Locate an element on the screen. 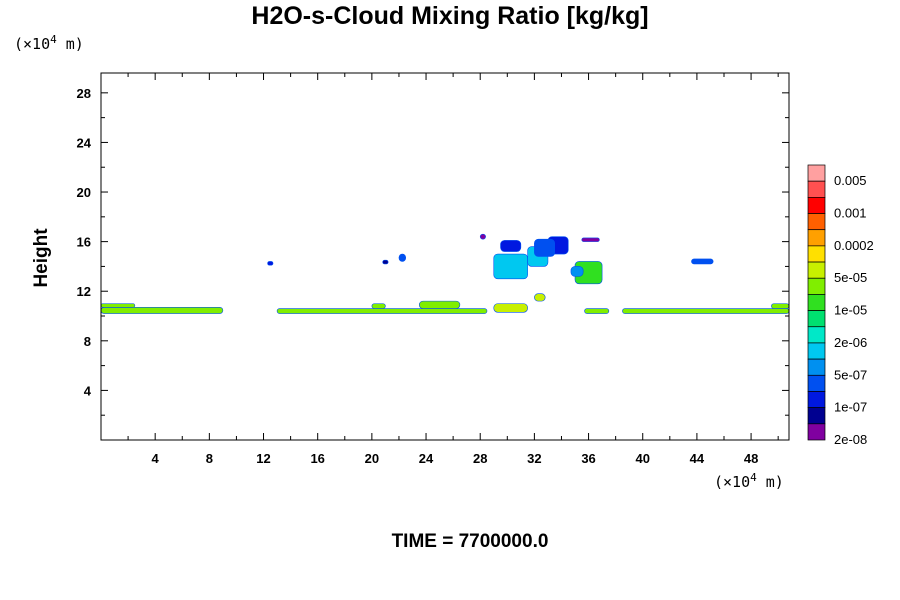 This screenshot has width=900, height=600. x-tick-label: 28 is located at coordinates (480, 458).